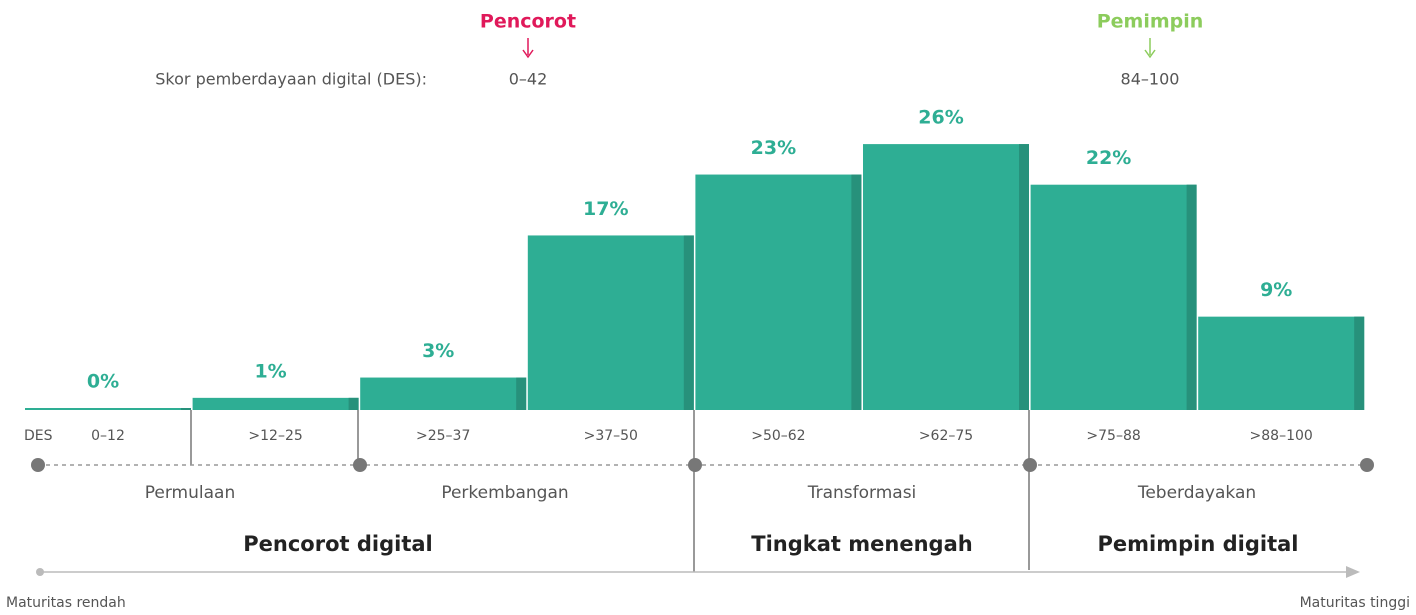  I want to click on value-label: 23%, so click(773, 148).